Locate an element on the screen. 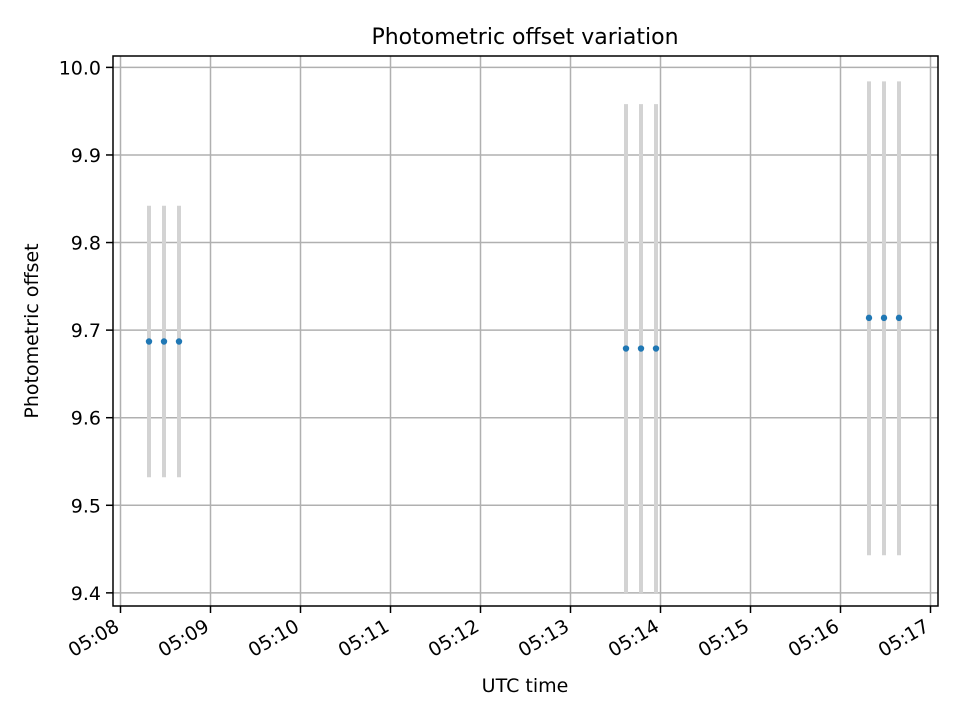 Image resolution: width=960 pixels, height=724 pixels. y-tick-label: 9.6 is located at coordinates (86, 419).